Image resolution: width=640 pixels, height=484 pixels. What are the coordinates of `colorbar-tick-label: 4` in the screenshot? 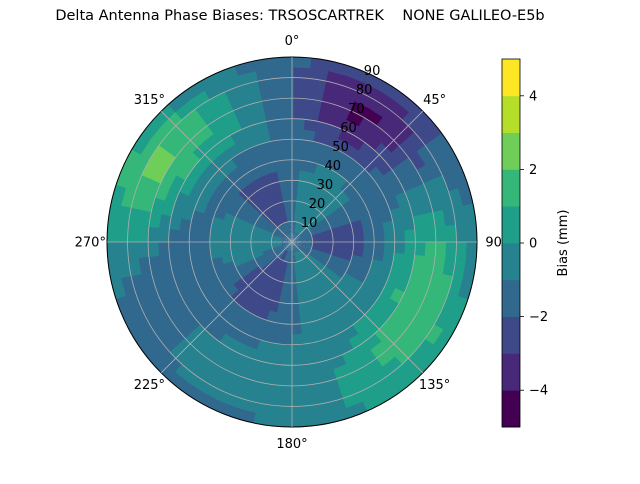 It's located at (533, 96).